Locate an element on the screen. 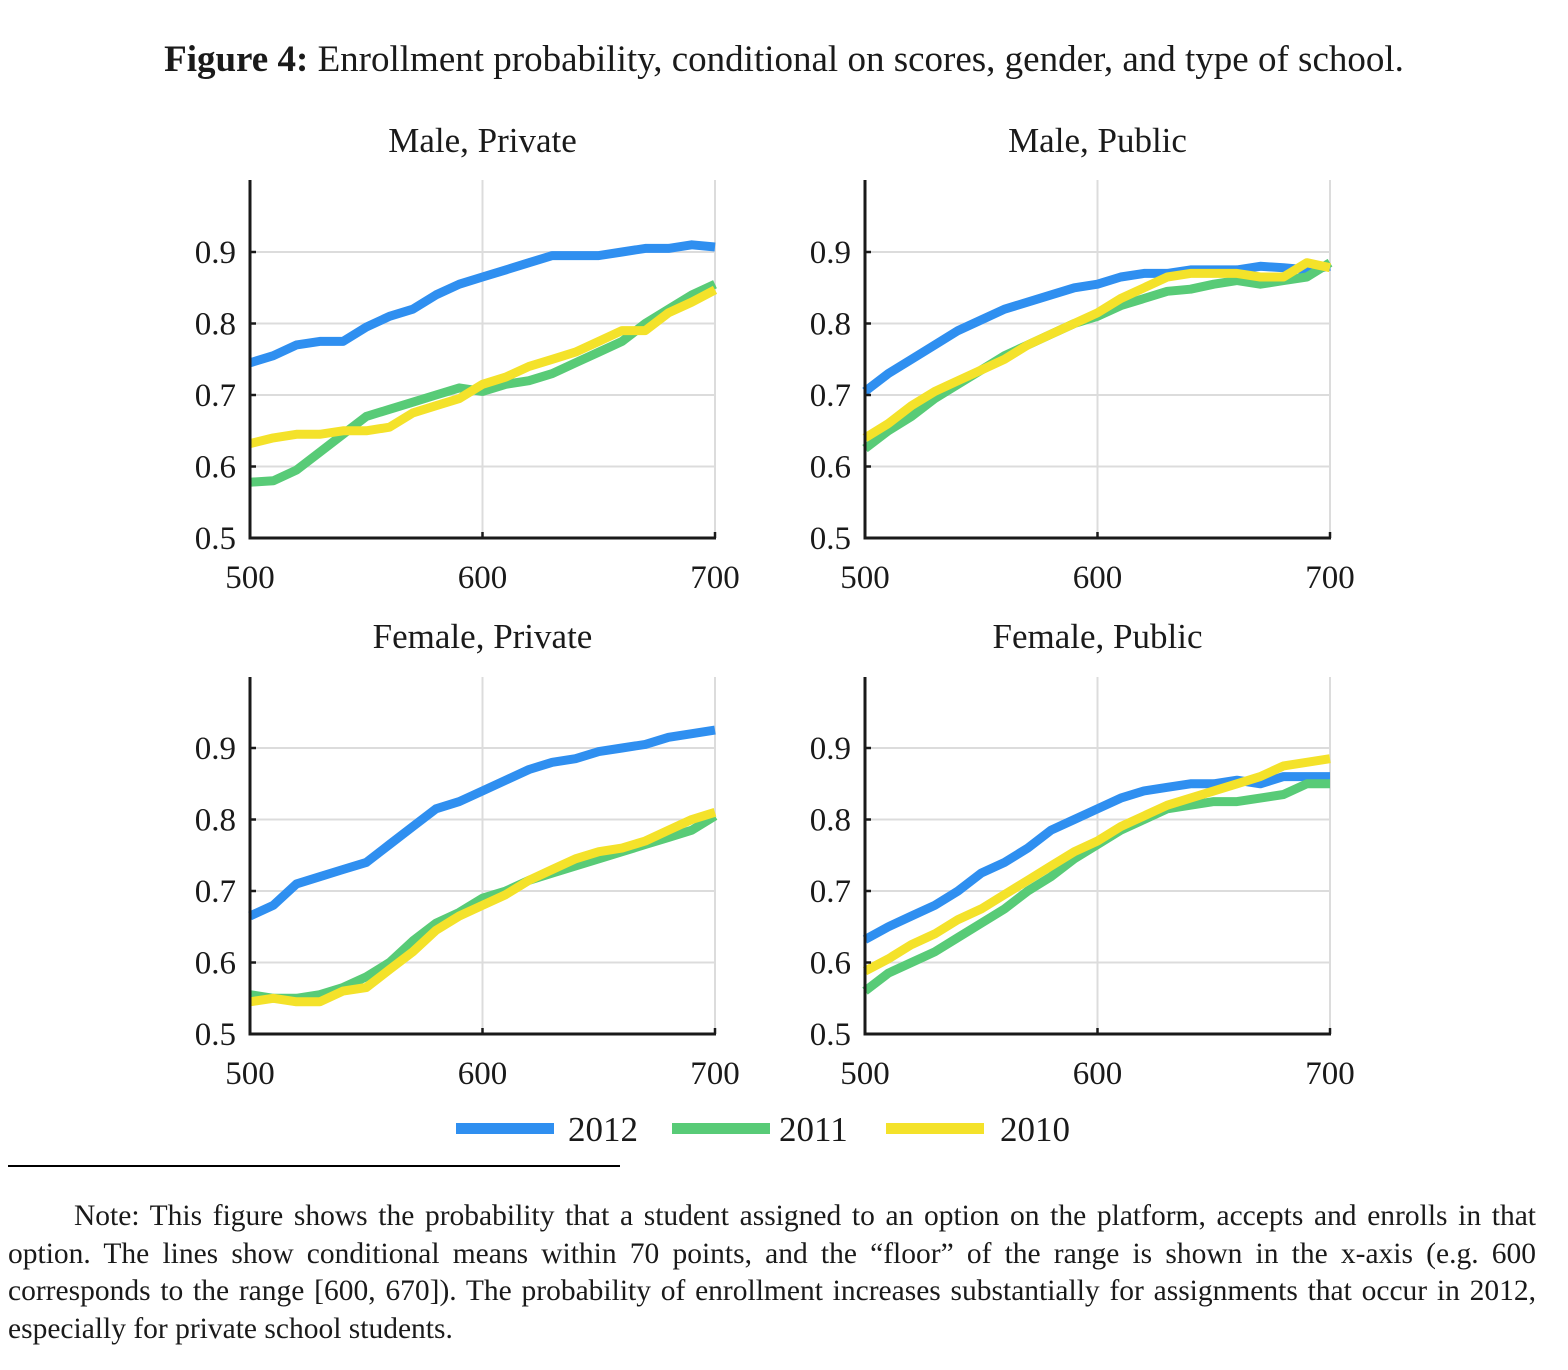  legend-label-2012: 2012 is located at coordinates (603, 1129).